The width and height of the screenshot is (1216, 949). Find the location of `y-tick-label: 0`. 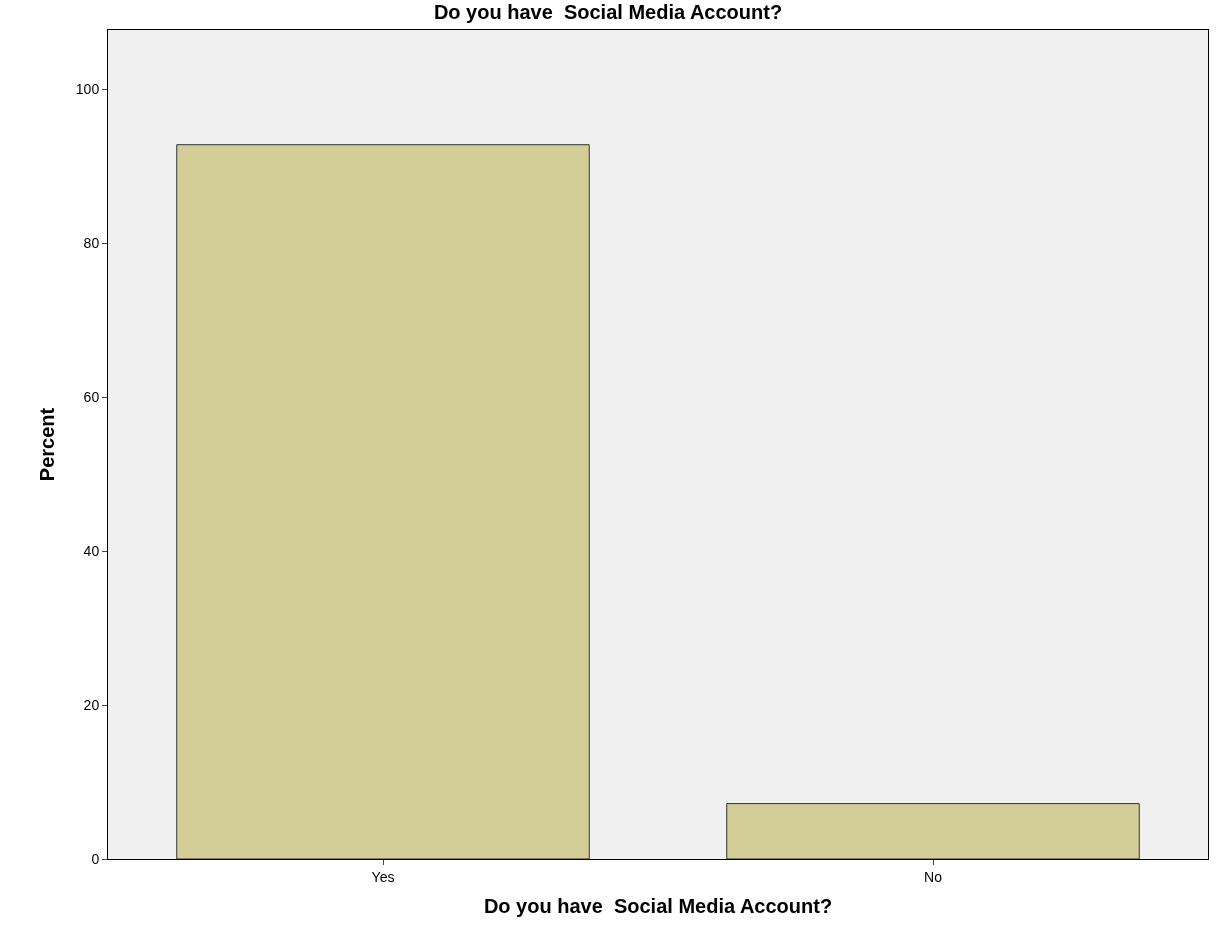

y-tick-label: 0 is located at coordinates (95, 858).